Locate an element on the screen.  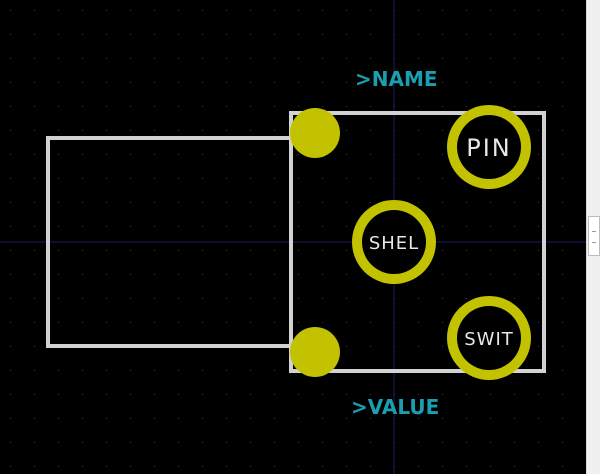
grip-lines-icon is located at coordinates (594, 237).